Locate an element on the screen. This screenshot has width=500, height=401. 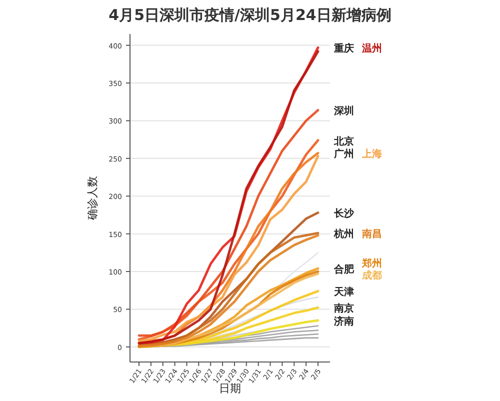
text: 南昌 is located at coordinates (371, 234).